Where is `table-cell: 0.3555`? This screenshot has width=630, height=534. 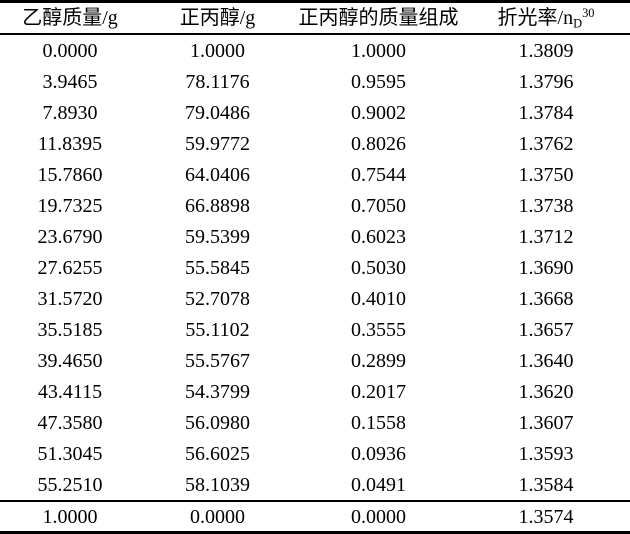
table-cell: 0.3555 is located at coordinates (378, 329).